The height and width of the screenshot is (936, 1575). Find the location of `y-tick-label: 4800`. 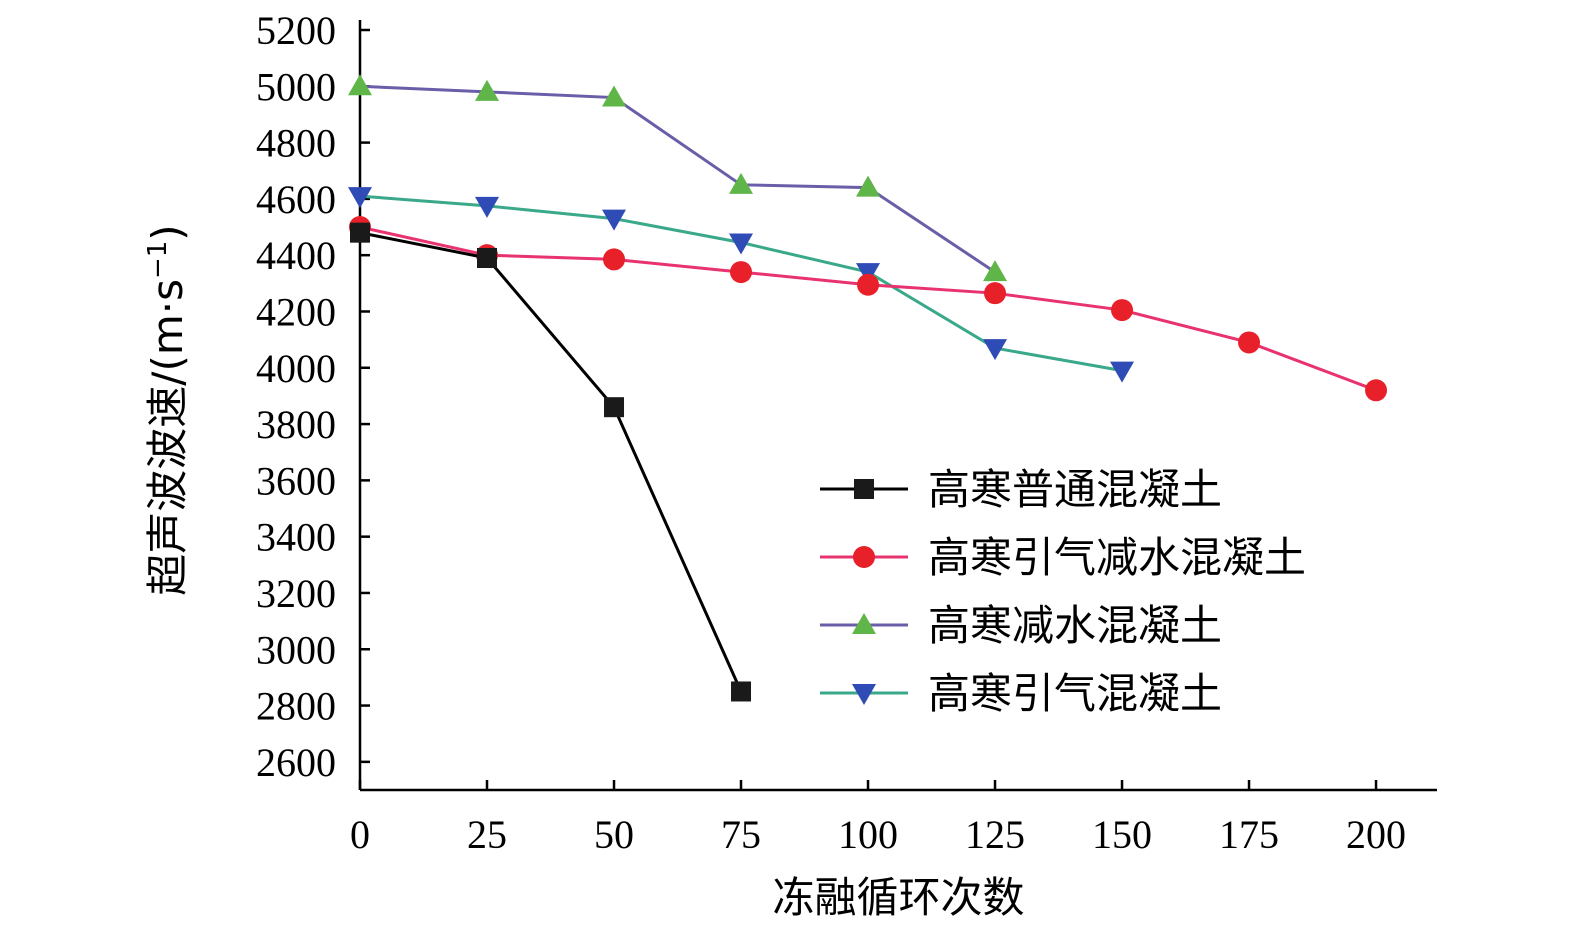

y-tick-label: 4800 is located at coordinates (296, 143).